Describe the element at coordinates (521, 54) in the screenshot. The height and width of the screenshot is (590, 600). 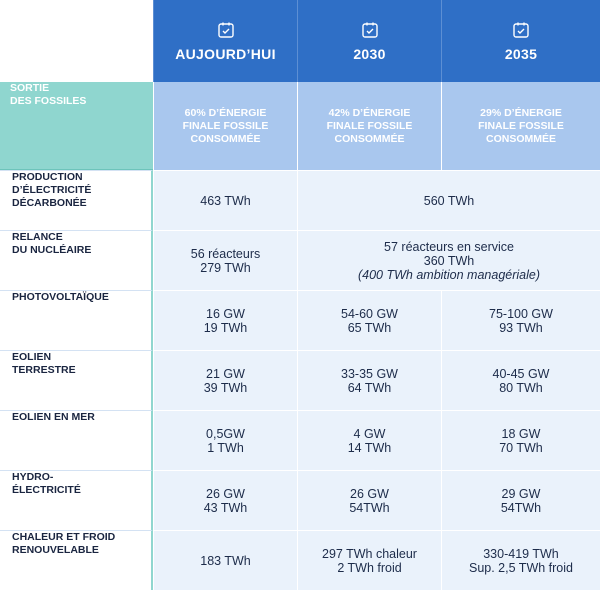
I see `column-header-label: 2035` at that location.